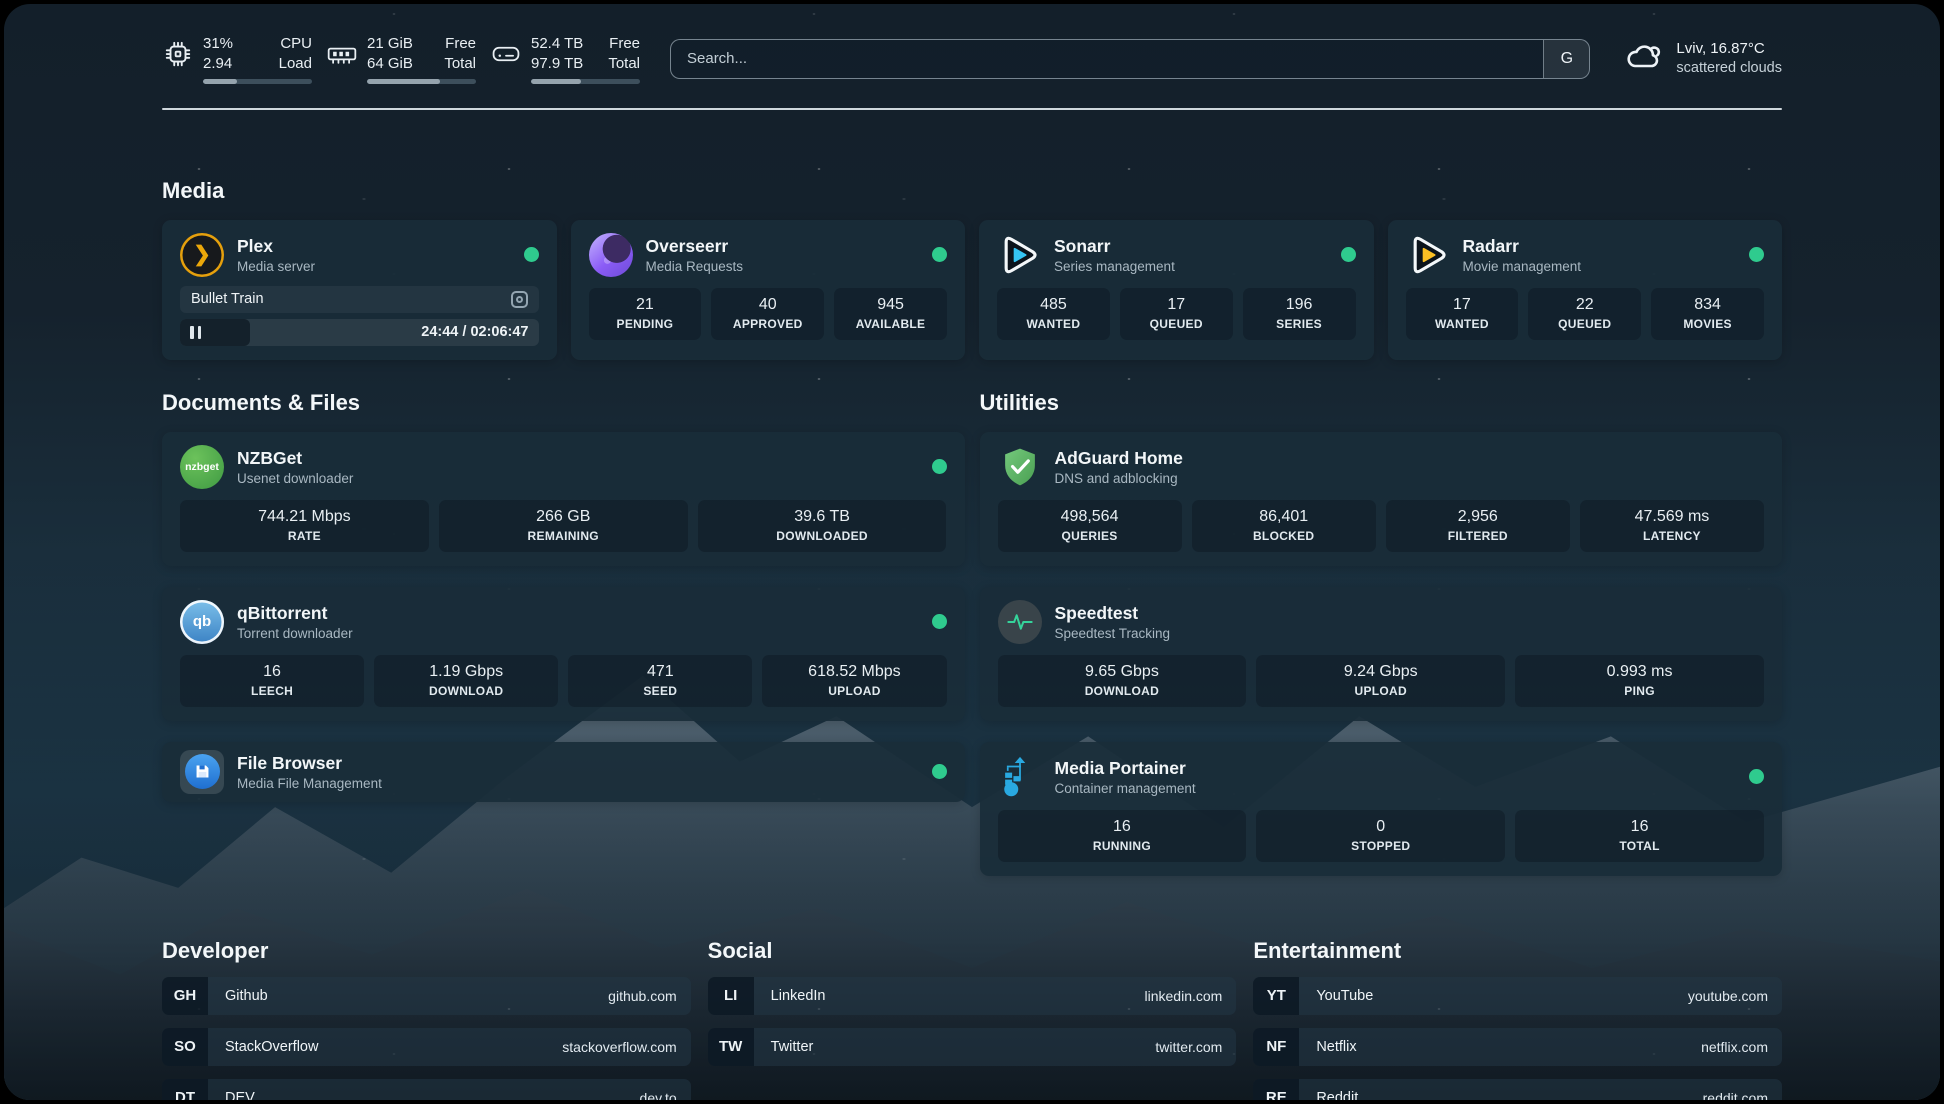  Describe the element at coordinates (1284, 517) in the screenshot. I see `stat-value: 86,401` at that location.